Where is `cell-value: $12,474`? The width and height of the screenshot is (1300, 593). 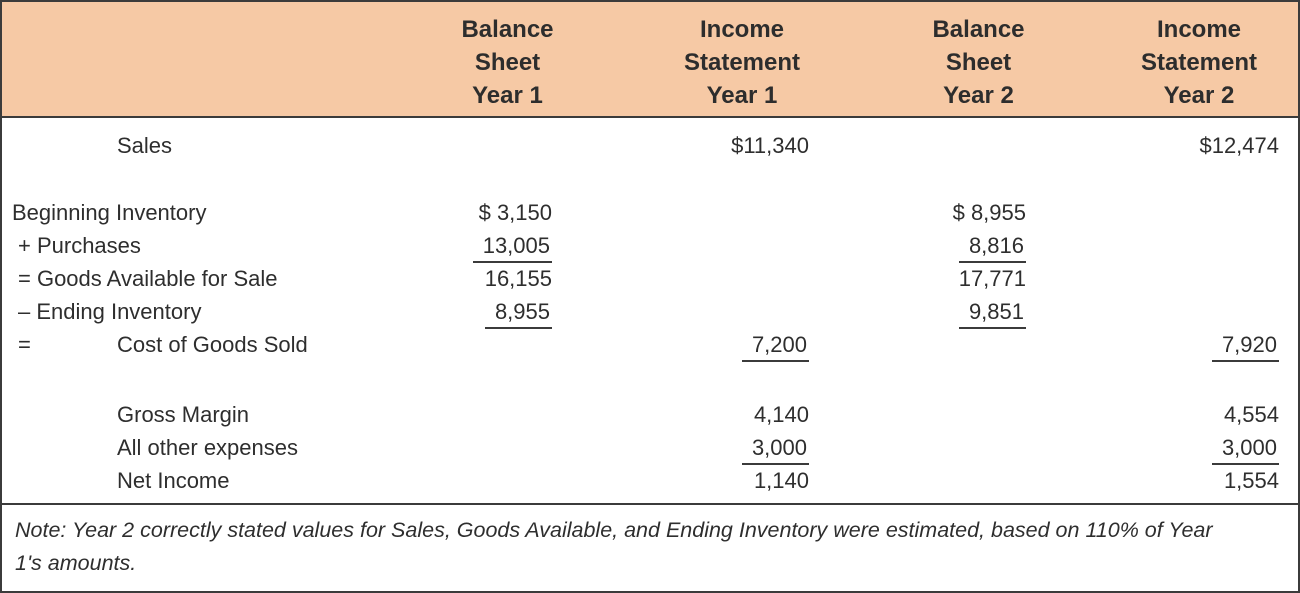
cell-value: $12,474 is located at coordinates (1239, 145).